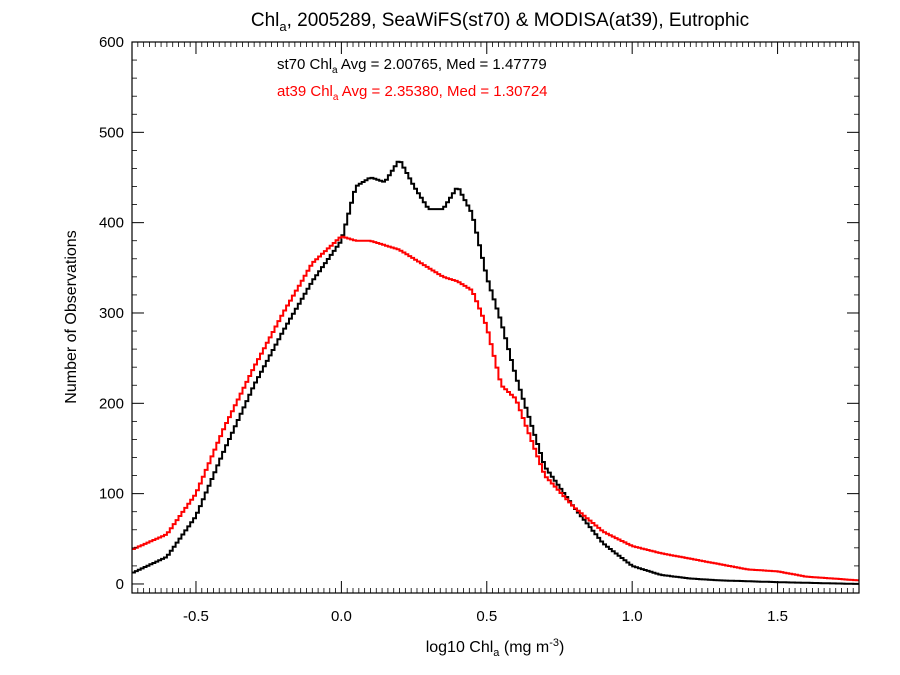 This screenshot has height=675, width=900. I want to click on x-axis-label-prefix: log10 Chl, so click(460, 647).